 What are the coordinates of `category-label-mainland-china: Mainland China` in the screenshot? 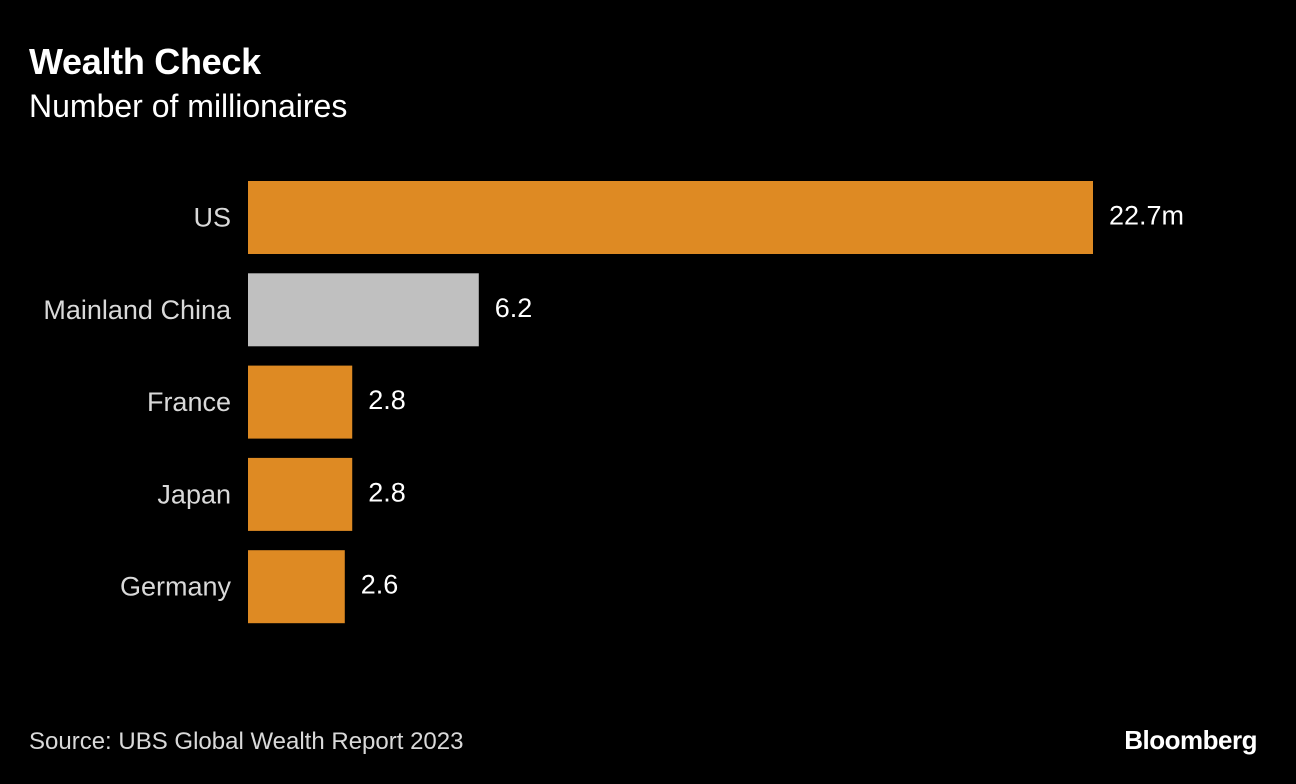 It's located at (137, 310).